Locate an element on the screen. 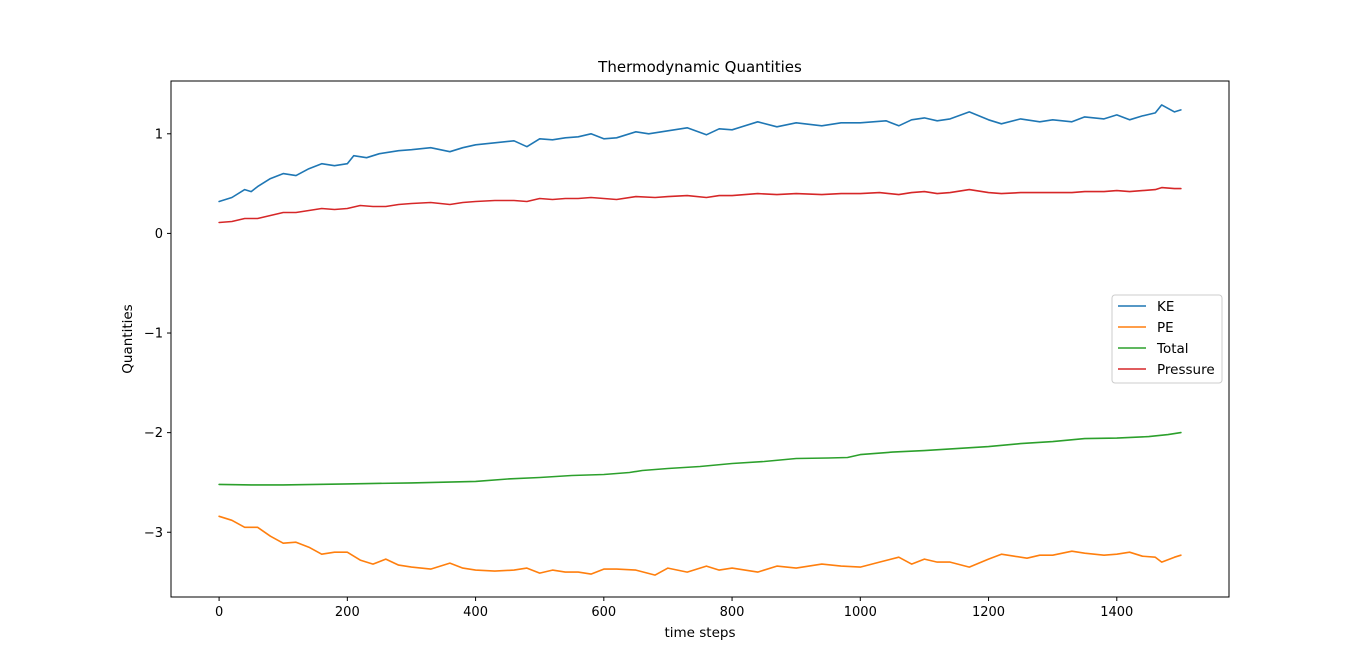 The width and height of the screenshot is (1366, 671). x-axis-label: time steps is located at coordinates (699, 633).